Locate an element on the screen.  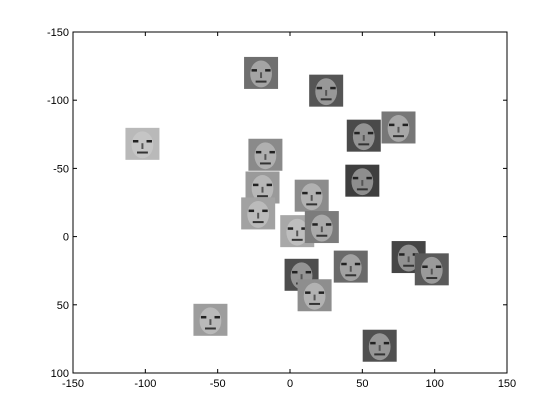
y-tick-label: 50 is located at coordinates (63, 306).